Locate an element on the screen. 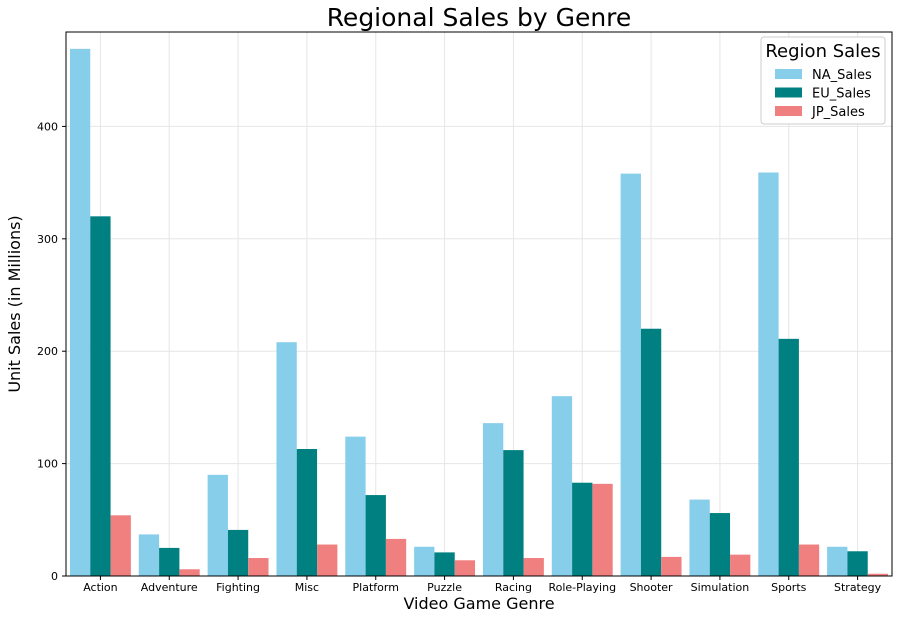 The height and width of the screenshot is (619, 899). bar-na-sales-shooter is located at coordinates (630, 375).